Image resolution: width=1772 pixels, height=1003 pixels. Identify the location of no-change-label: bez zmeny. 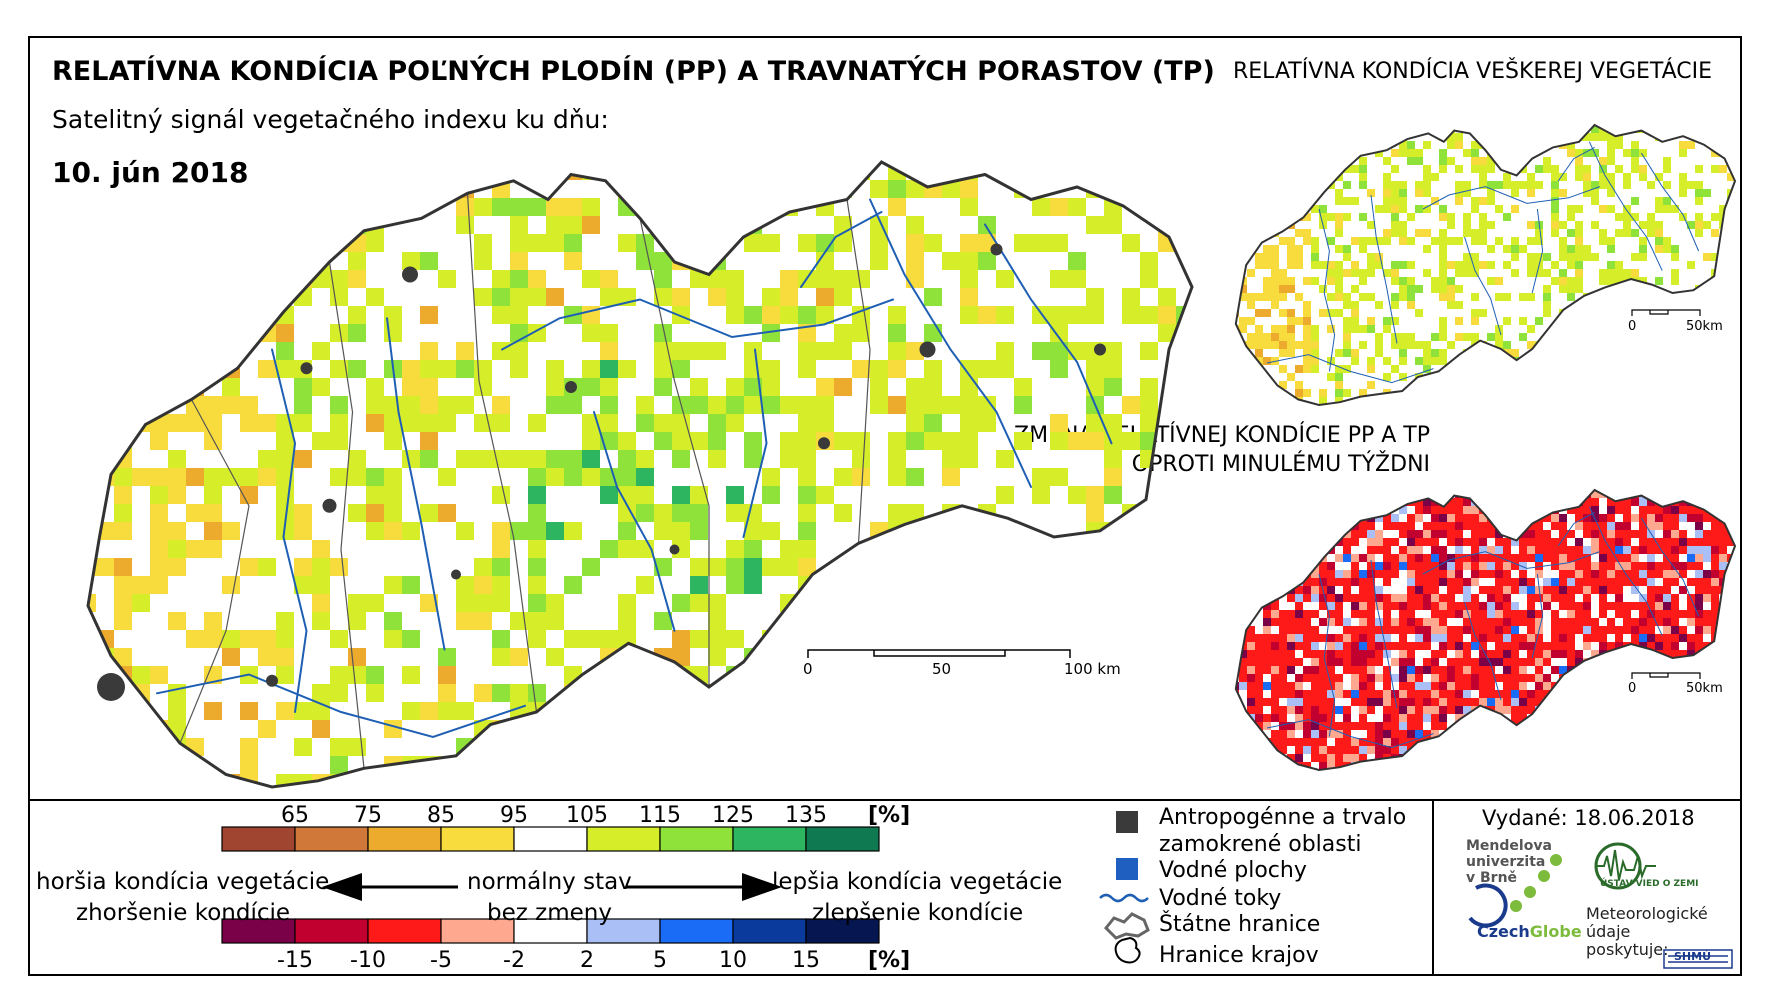
(549, 913).